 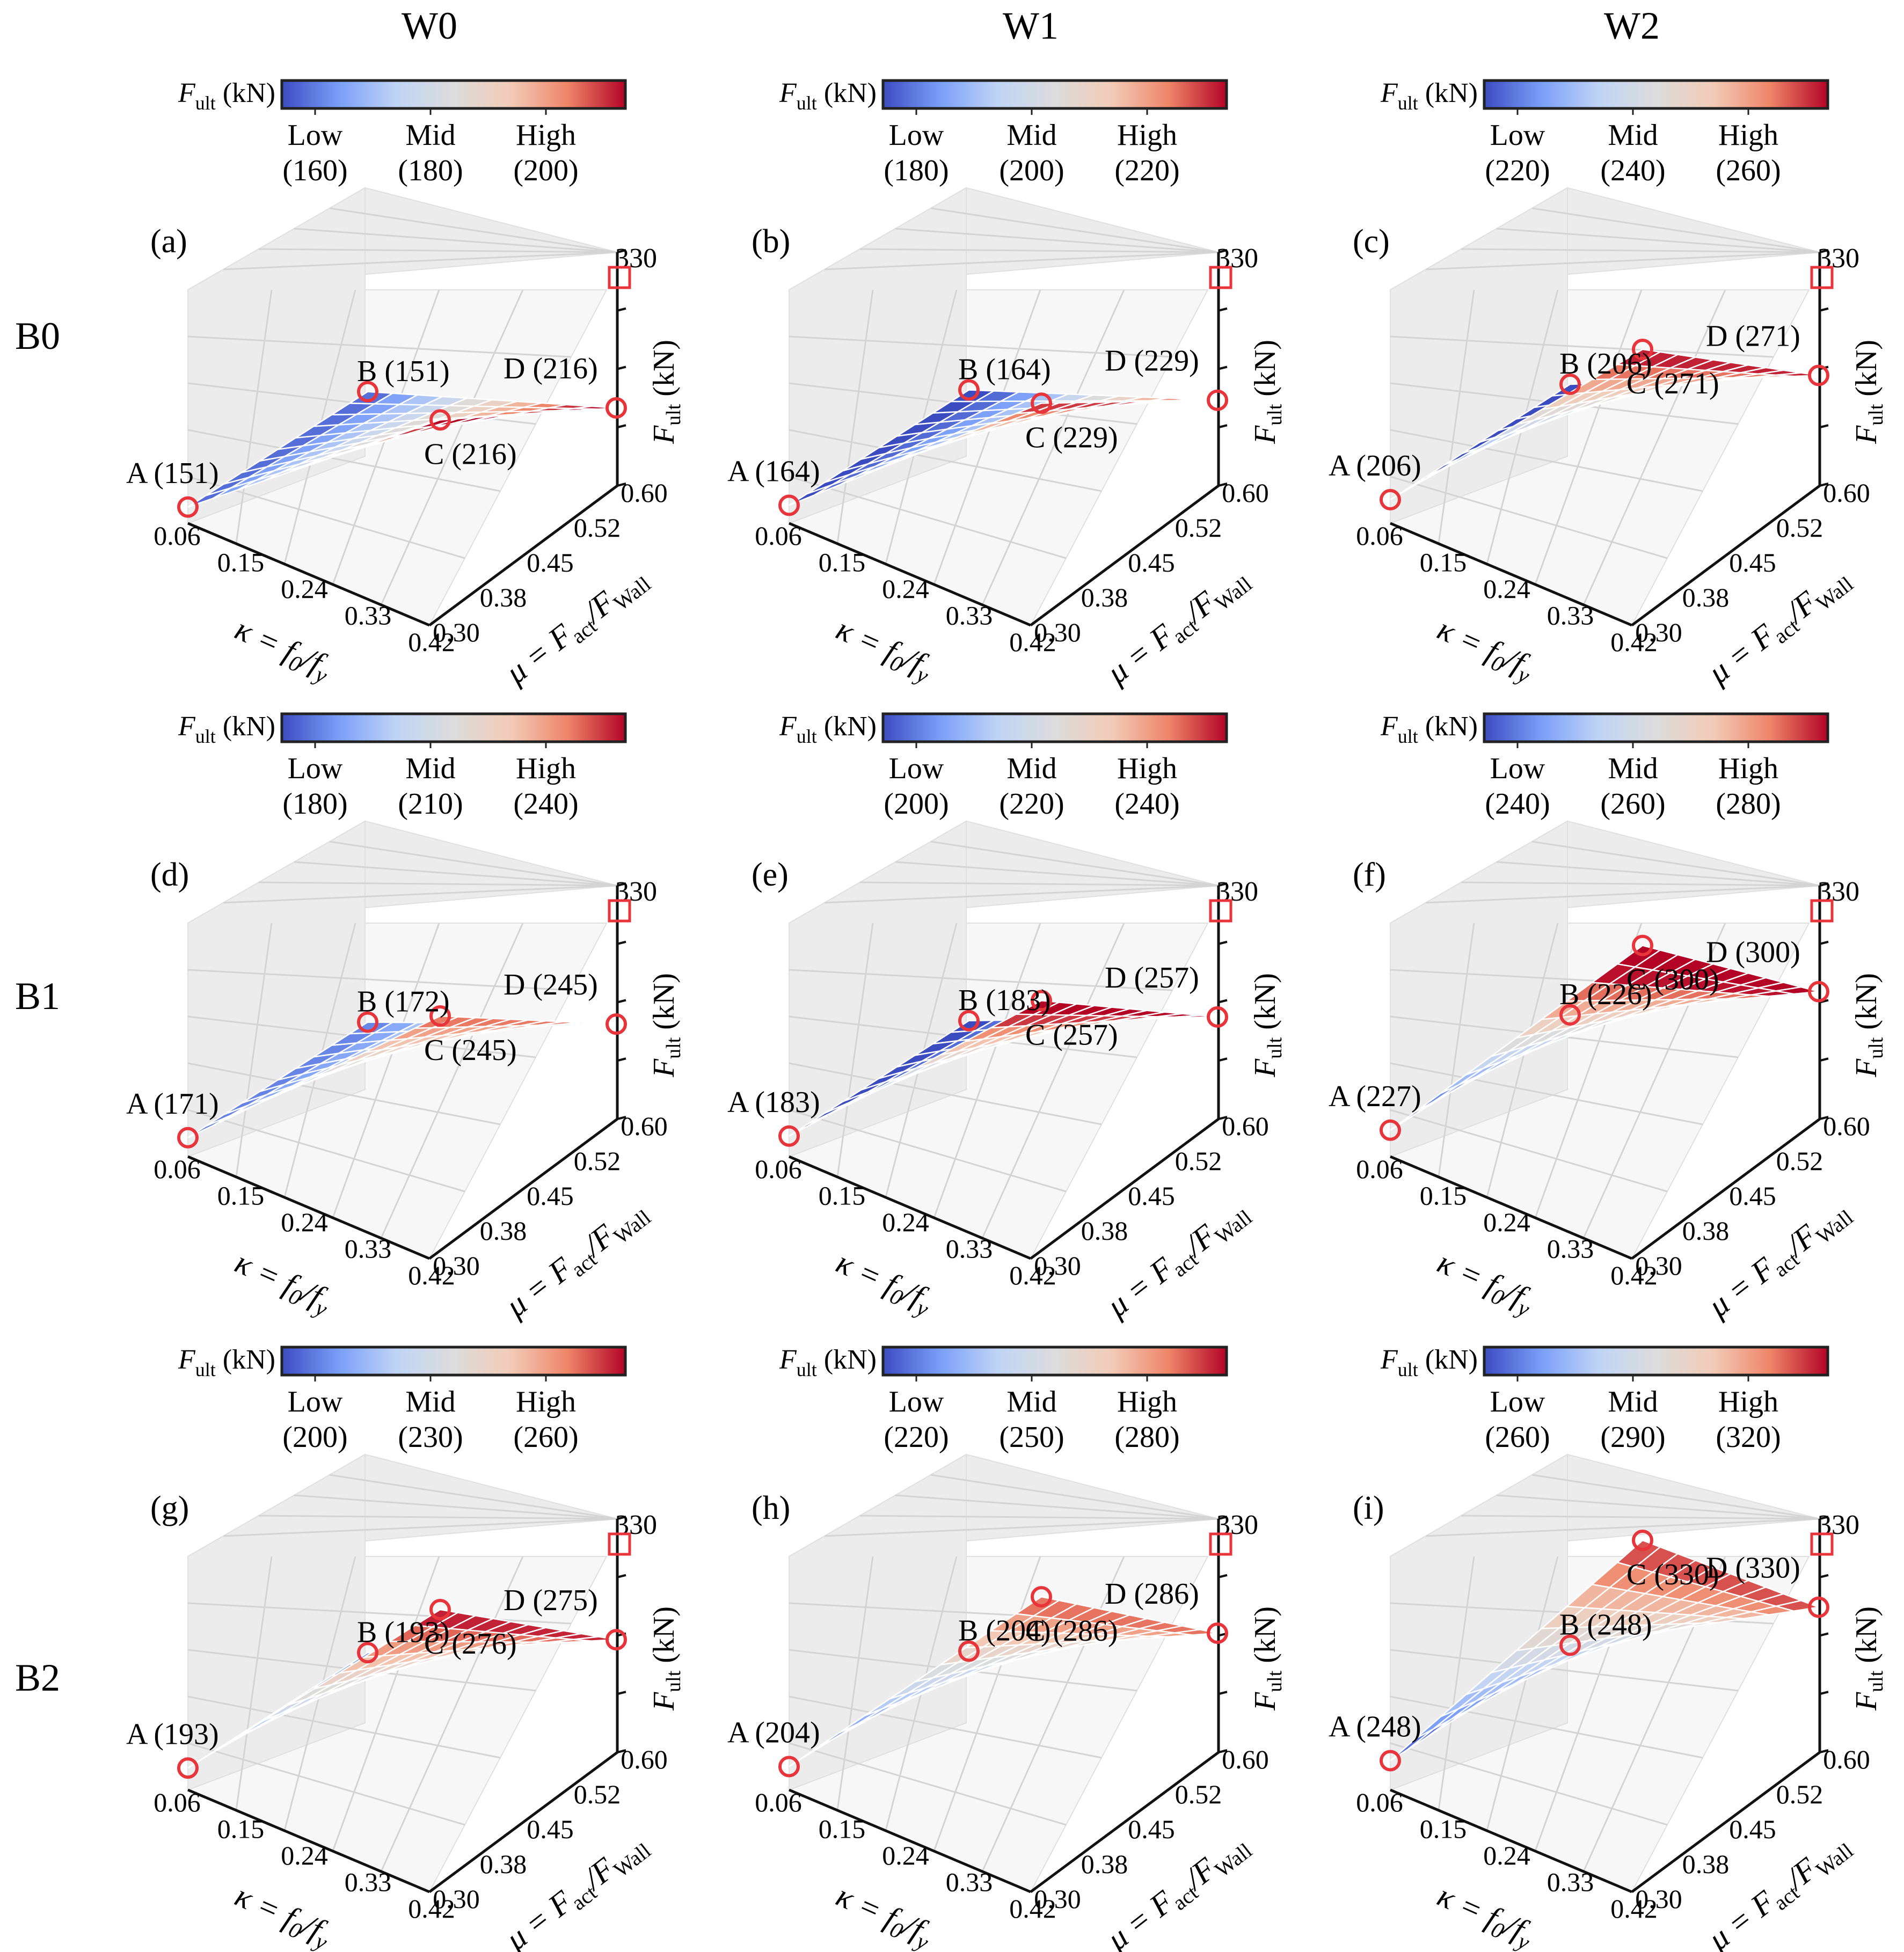 What do you see at coordinates (1152, 1594) in the screenshot?
I see `label-d: D (286)` at bounding box center [1152, 1594].